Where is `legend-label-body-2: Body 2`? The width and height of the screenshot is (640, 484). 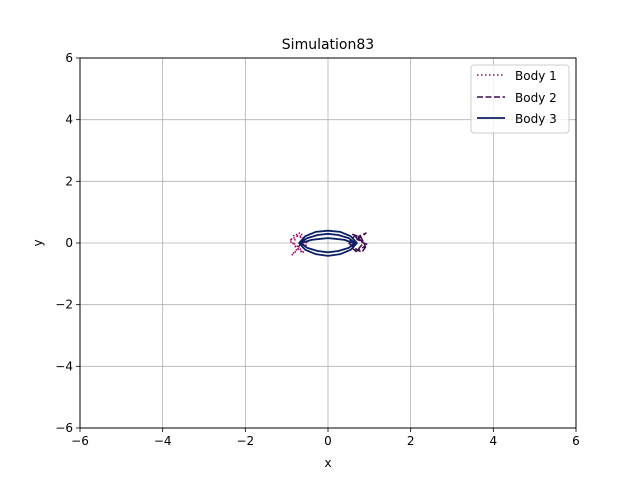 legend-label-body-2: Body 2 is located at coordinates (536, 98).